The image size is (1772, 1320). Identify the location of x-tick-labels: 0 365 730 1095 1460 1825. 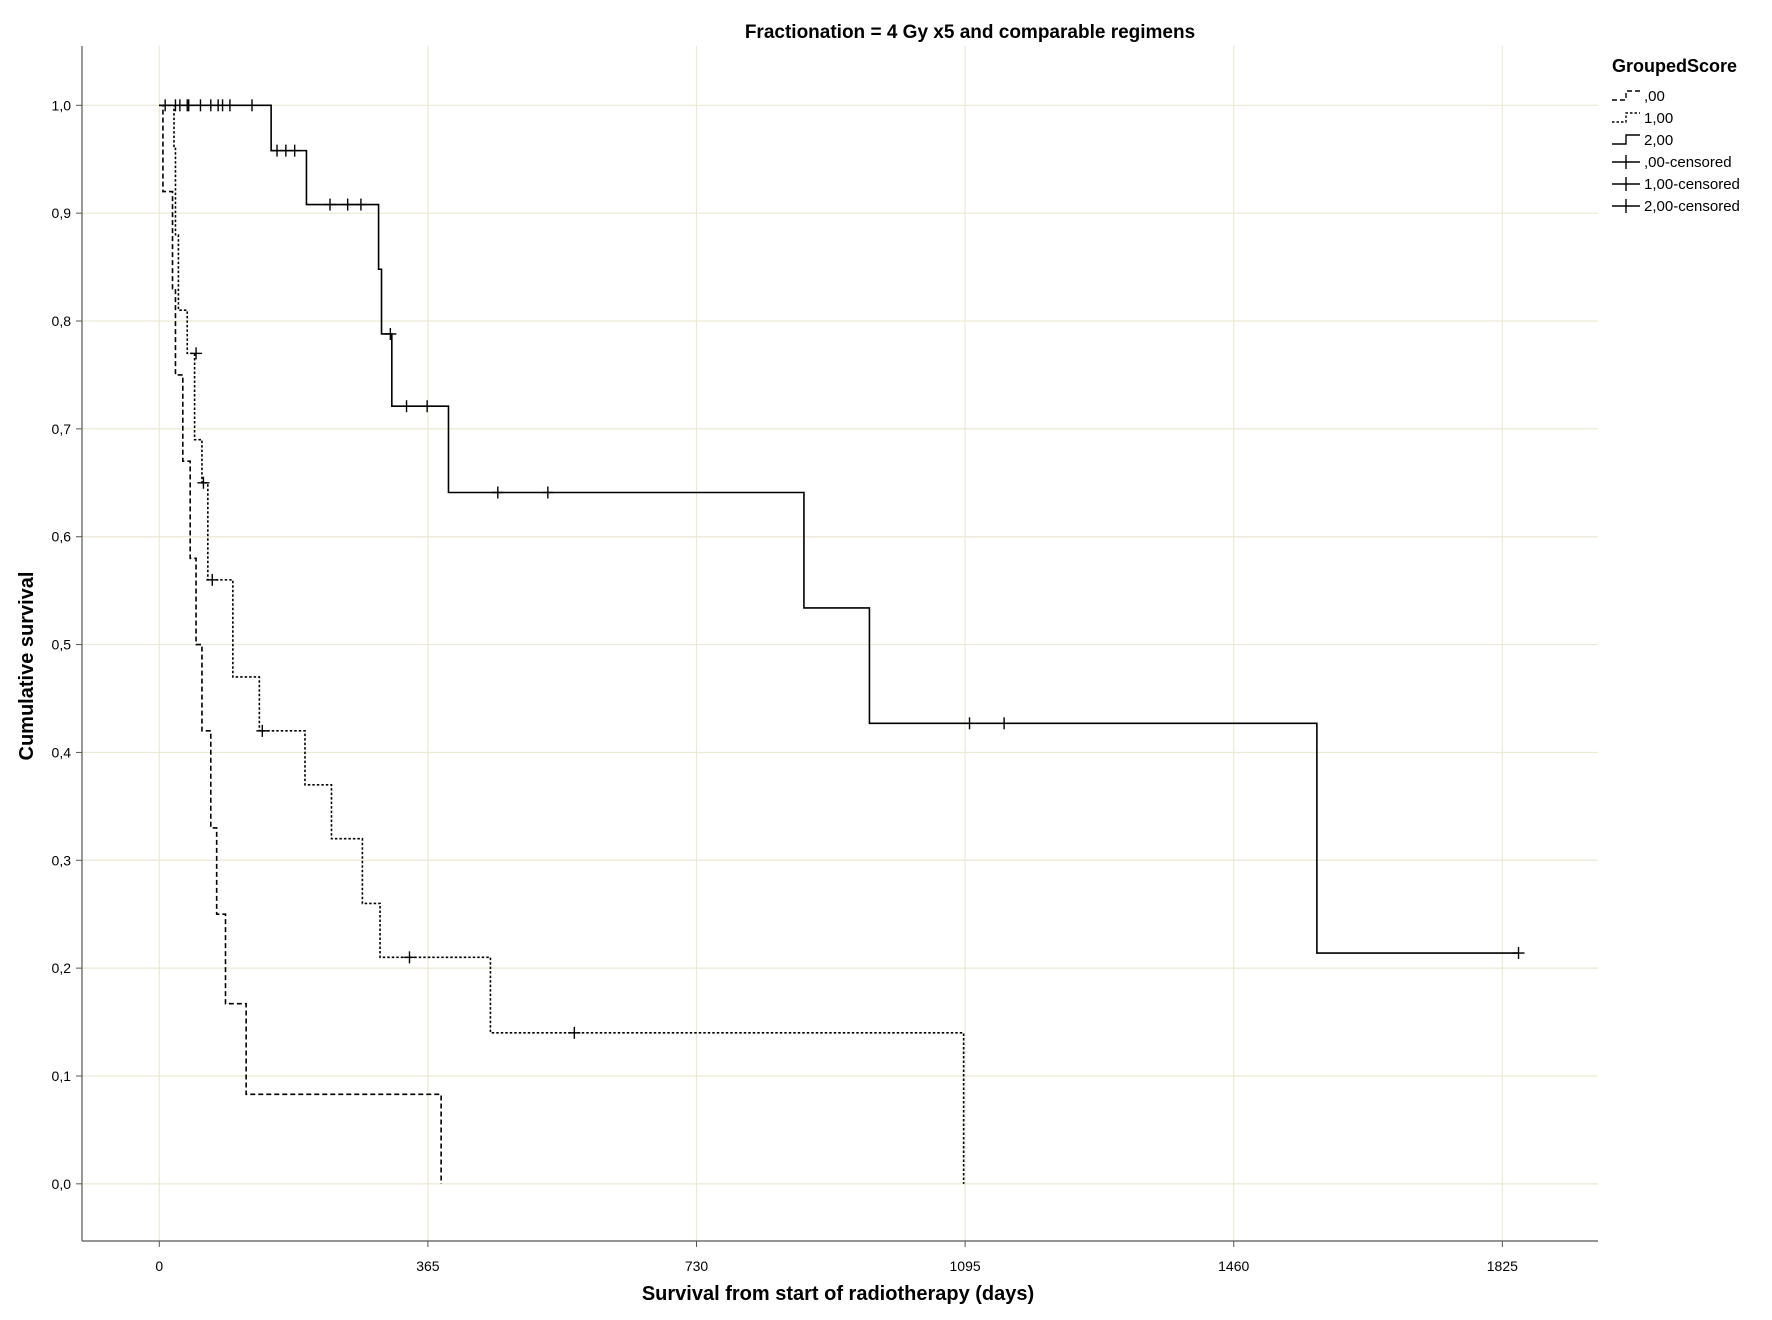
(836, 1266).